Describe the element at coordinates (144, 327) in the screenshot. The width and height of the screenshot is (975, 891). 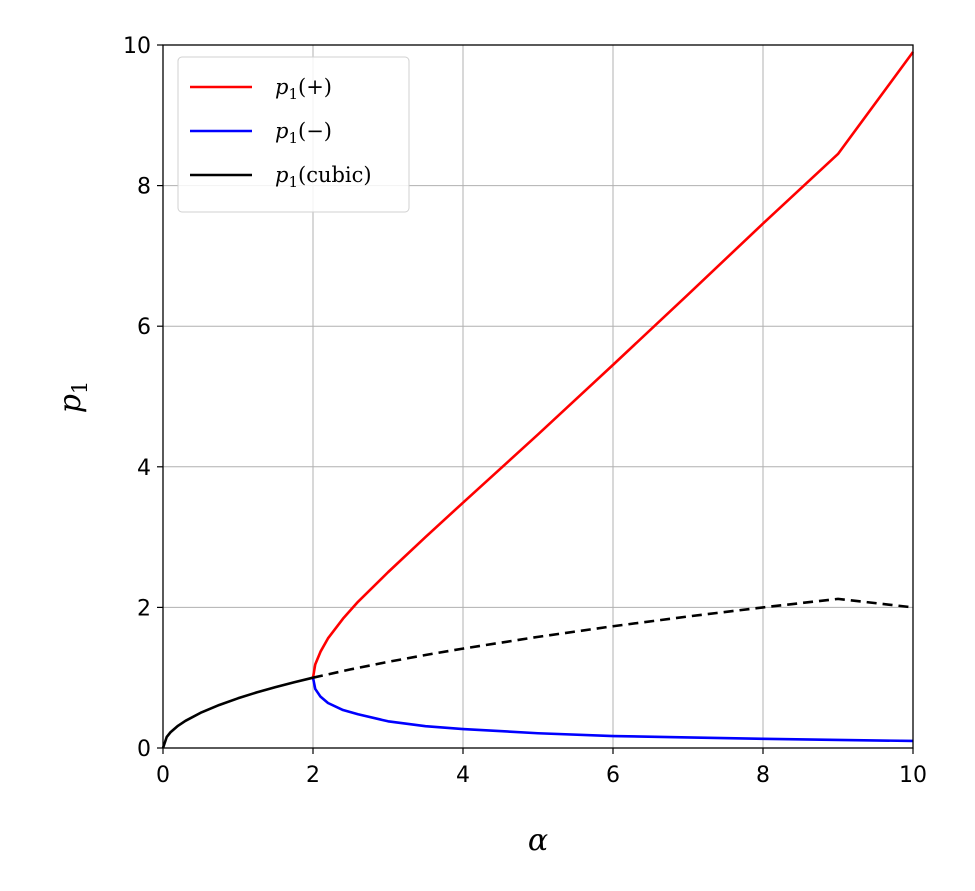
I see `y-tick-label: 6` at that location.